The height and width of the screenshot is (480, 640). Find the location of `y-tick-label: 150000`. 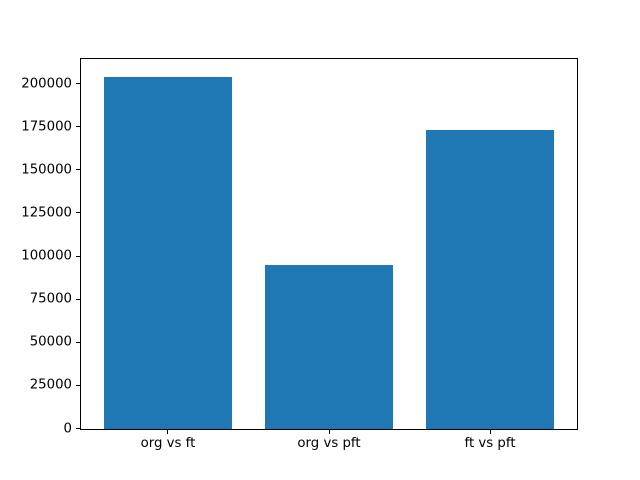

y-tick-label: 150000 is located at coordinates (46, 170).